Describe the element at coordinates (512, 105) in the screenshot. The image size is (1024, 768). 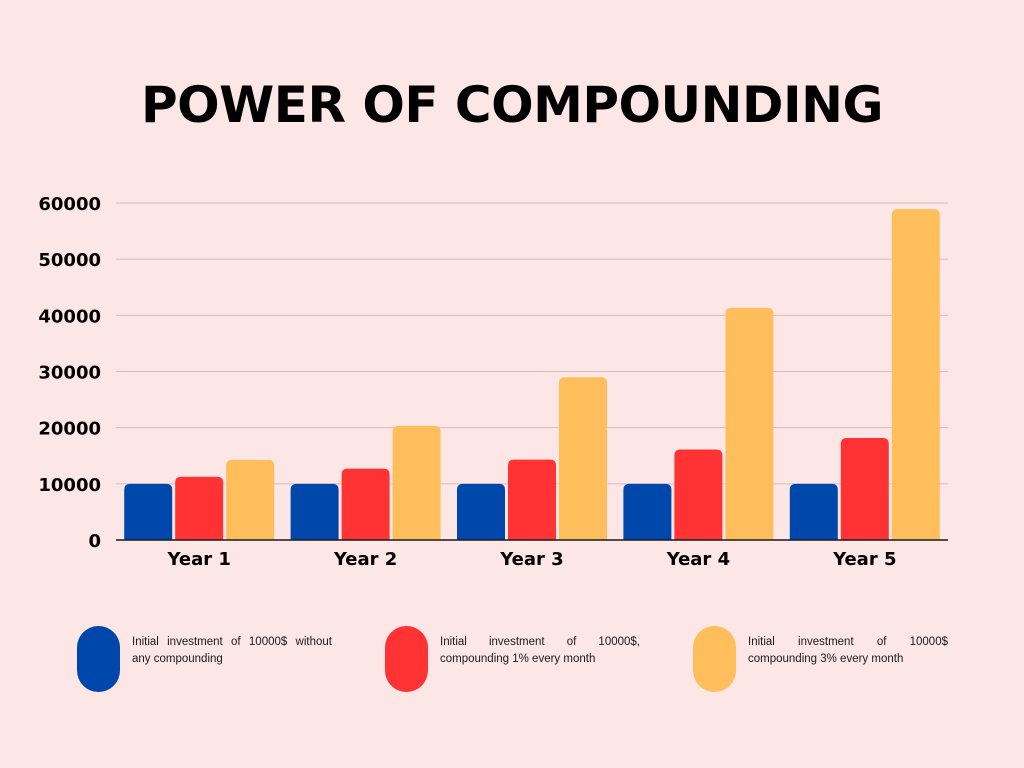
I see `chart-title: POWER OF COMPOUNDING` at that location.